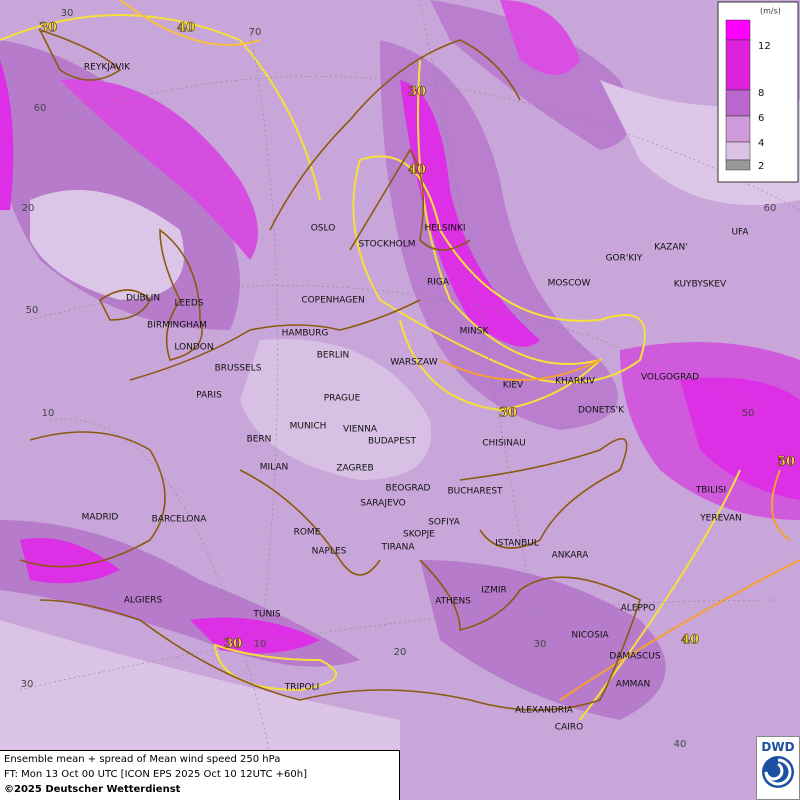 The width and height of the screenshot is (800, 800). What do you see at coordinates (569, 284) in the screenshot?
I see `city-label: MOSCOW` at bounding box center [569, 284].